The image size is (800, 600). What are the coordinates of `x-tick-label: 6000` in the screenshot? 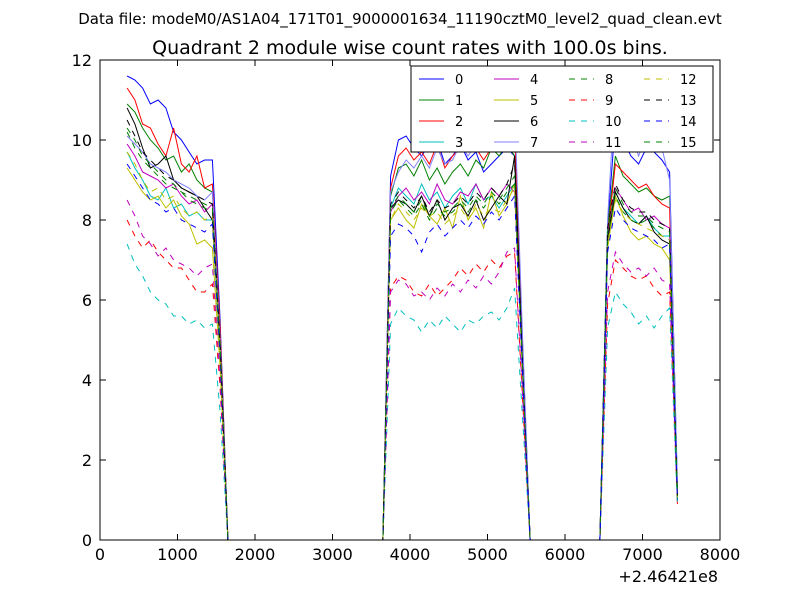 It's located at (565, 554).